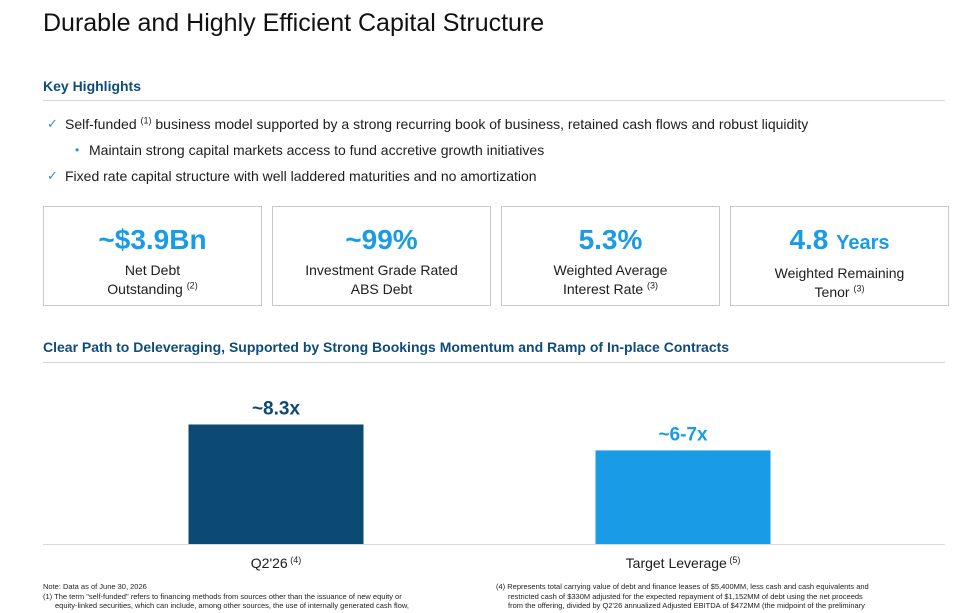 The height and width of the screenshot is (613, 960). I want to click on metric-label-line1: Weighted Average, so click(610, 270).